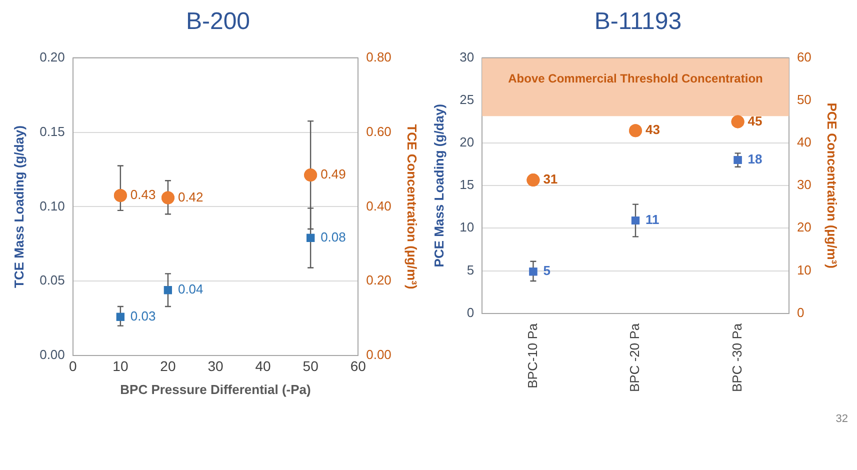 This screenshot has height=470, width=857. I want to click on y-tick-label: 0.10, so click(52, 206).